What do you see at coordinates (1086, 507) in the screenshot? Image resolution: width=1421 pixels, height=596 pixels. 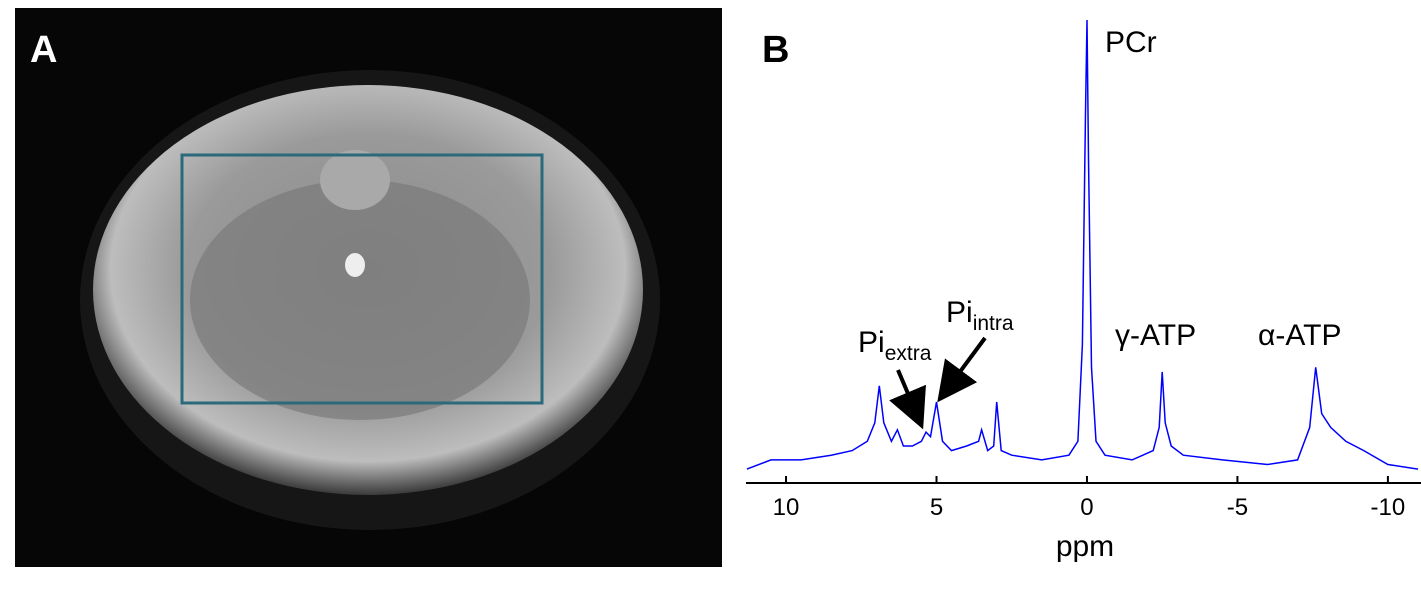 I see `x-tick-label: 0` at bounding box center [1086, 507].